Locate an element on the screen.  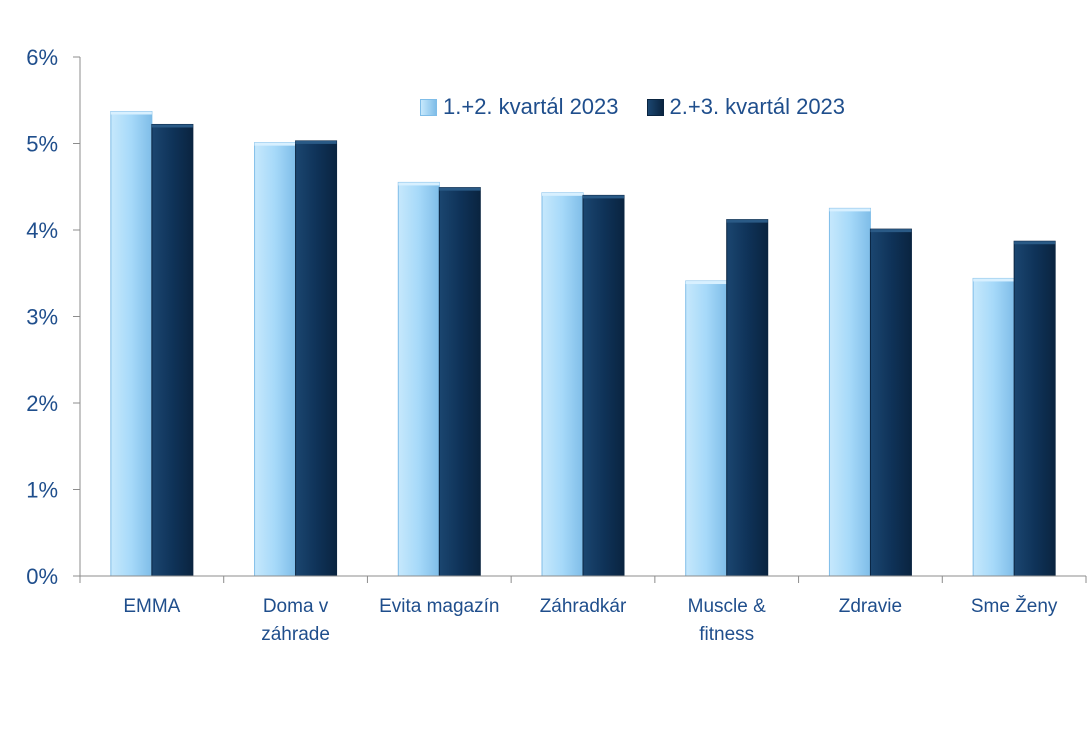
x-category-label-line: Doma v is located at coordinates (296, 606).